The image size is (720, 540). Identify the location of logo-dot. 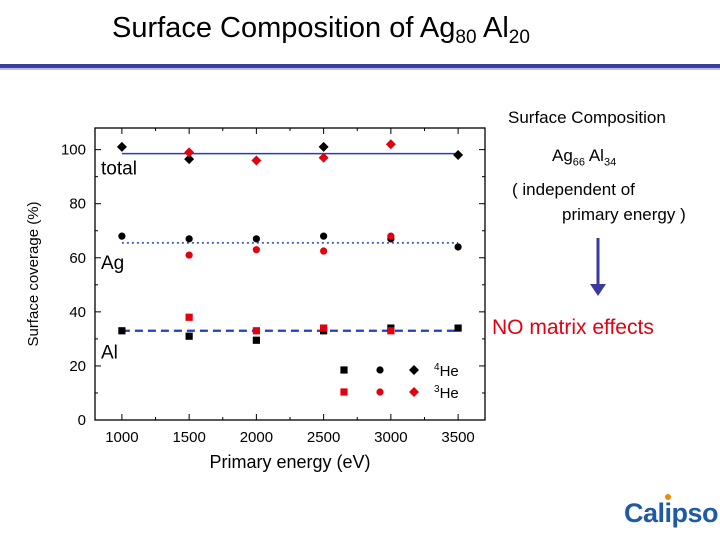
(668, 497).